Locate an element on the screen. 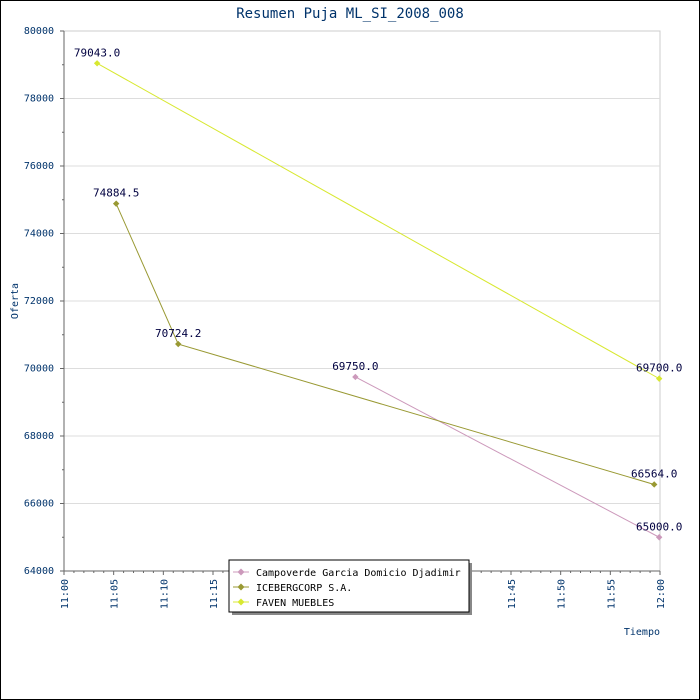 The image size is (700, 700). data-label: 70724.2 is located at coordinates (178, 333).